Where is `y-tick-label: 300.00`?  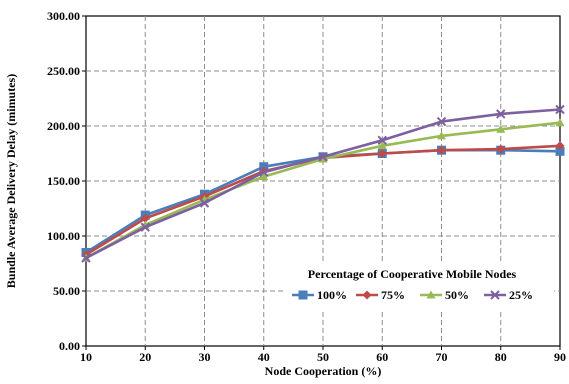 y-tick-label: 300.00 is located at coordinates (63, 16).